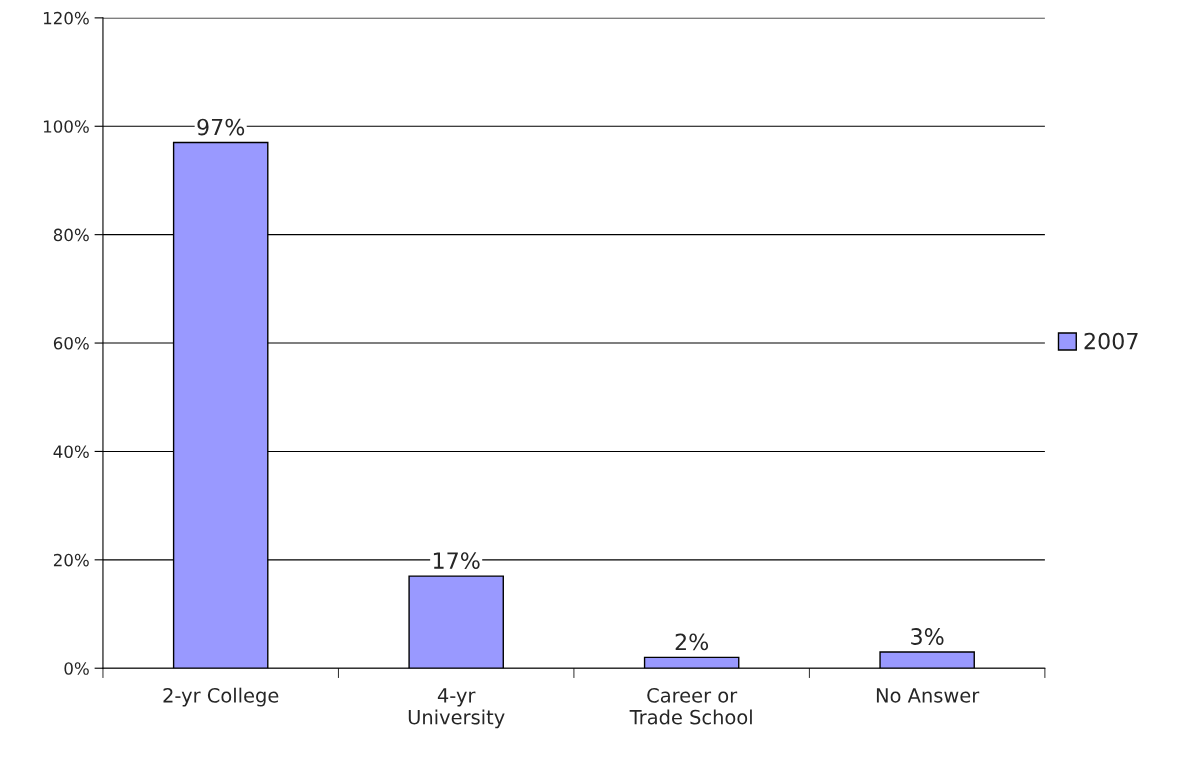  Describe the element at coordinates (1111, 341) in the screenshot. I see `legend-label: 2007` at that location.